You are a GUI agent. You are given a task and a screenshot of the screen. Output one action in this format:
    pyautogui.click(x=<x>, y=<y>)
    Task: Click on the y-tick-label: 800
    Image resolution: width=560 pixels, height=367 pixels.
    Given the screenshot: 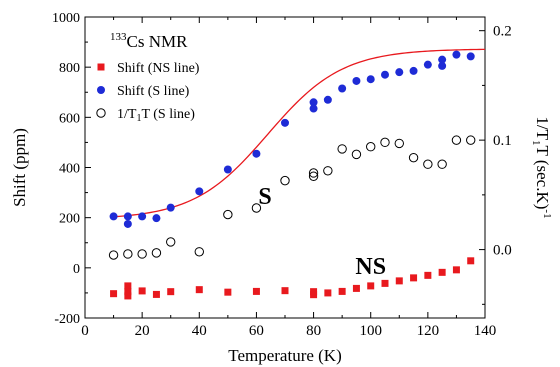 What is the action you would take?
    pyautogui.click(x=69, y=68)
    